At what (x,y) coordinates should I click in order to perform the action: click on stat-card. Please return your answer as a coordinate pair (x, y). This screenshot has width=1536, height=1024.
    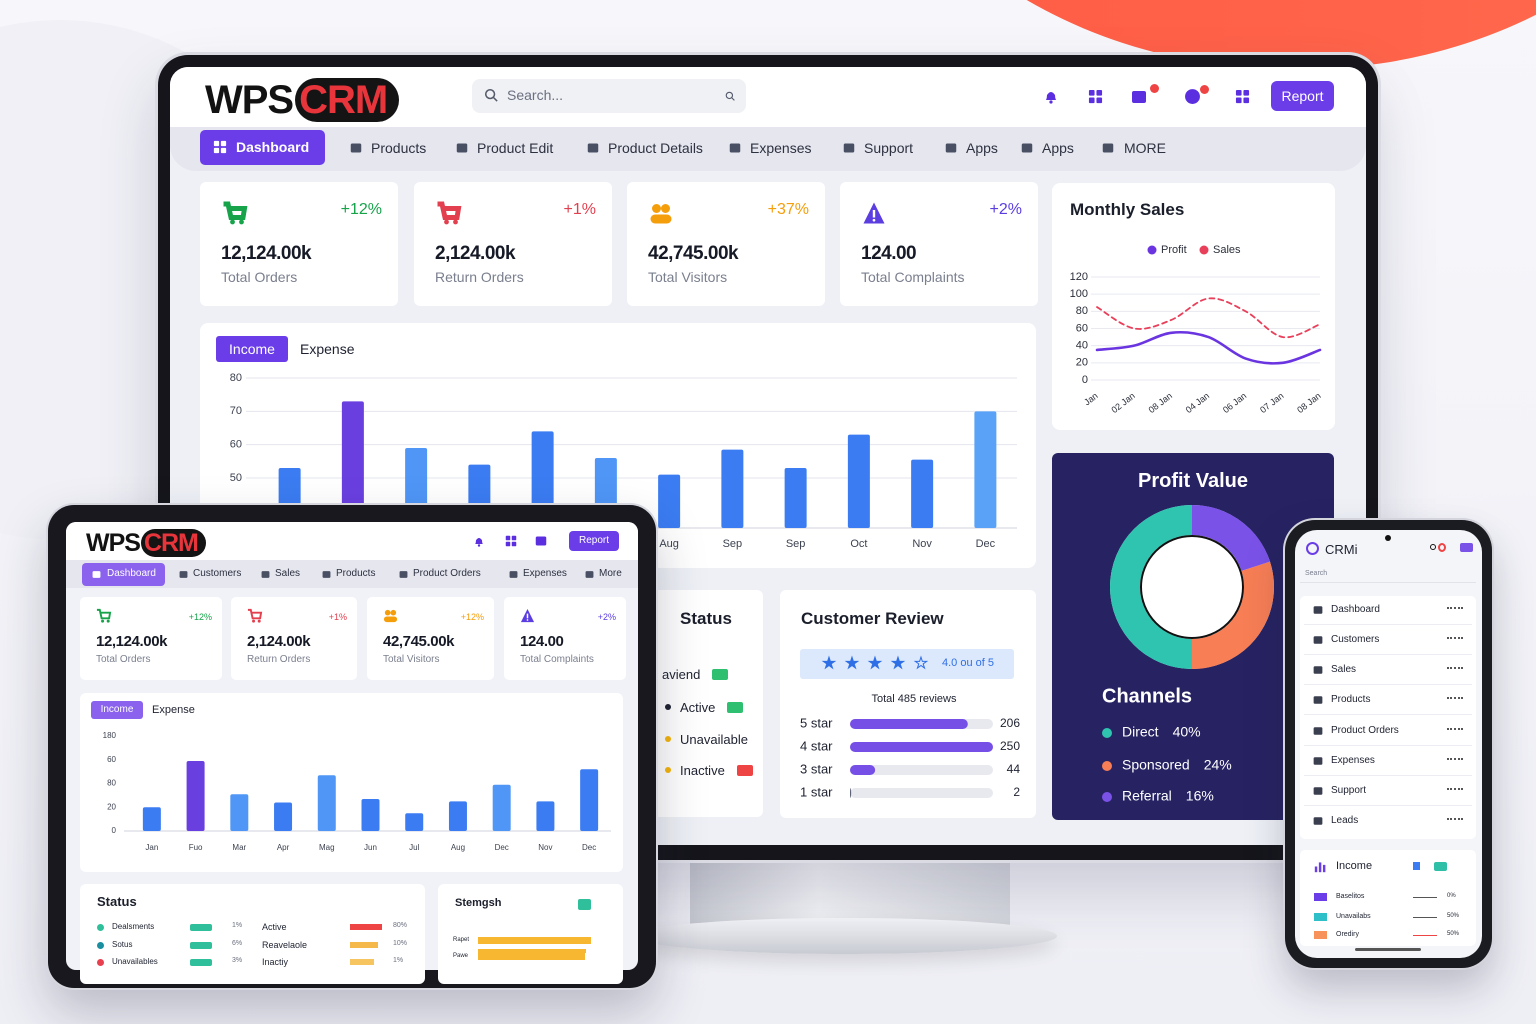
    Looking at the image, I should click on (565, 638).